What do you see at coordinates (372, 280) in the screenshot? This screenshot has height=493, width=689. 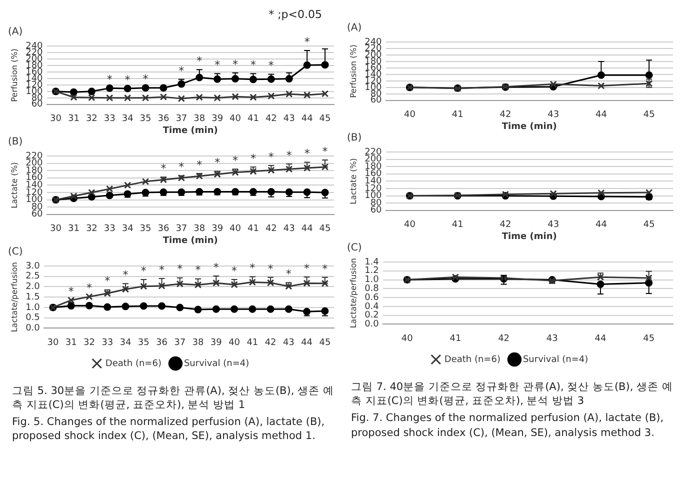 I see `y-tick-label: 1.0` at bounding box center [372, 280].